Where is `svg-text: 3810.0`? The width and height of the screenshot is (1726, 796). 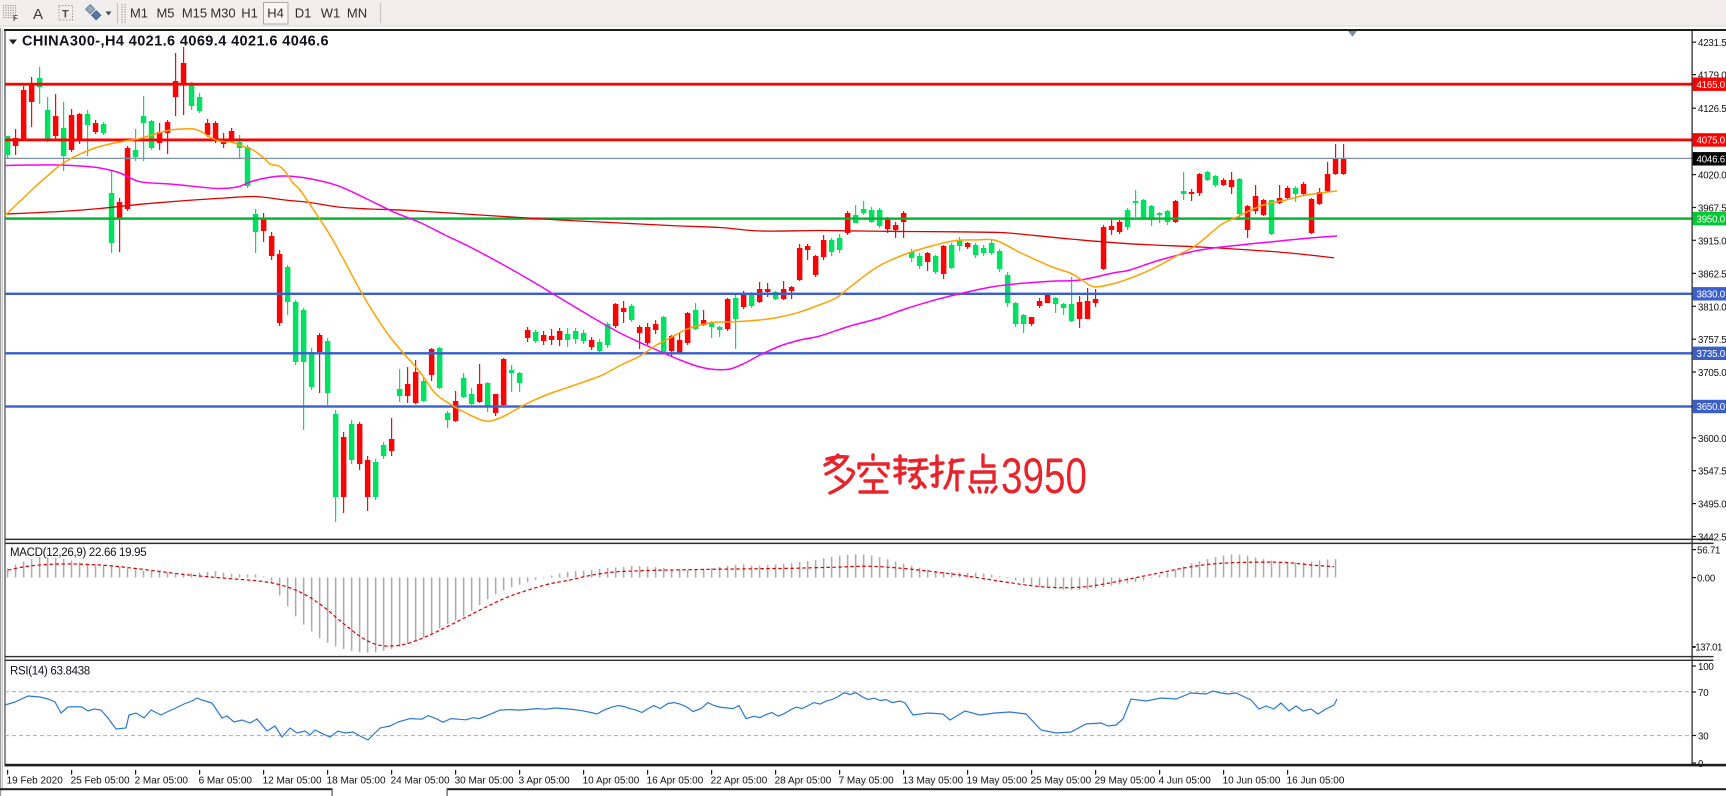
svg-text: 3810.0 is located at coordinates (1712, 307).